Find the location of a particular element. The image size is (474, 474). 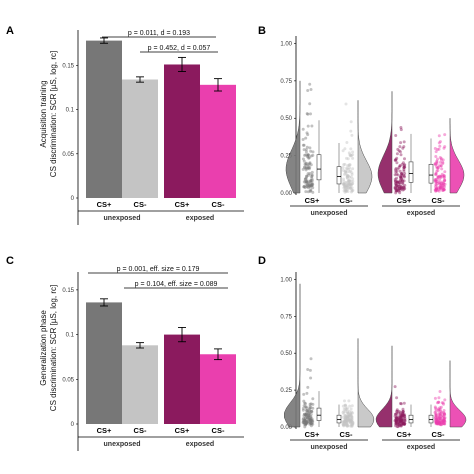

group-label-B: unexposed is located at coordinates (329, 213).